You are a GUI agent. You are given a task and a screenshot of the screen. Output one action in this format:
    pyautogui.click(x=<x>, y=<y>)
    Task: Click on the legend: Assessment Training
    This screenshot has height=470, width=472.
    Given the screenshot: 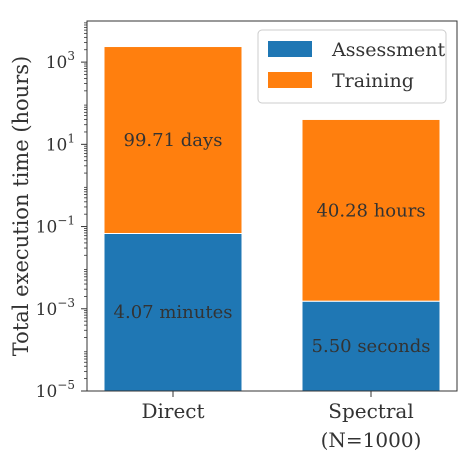 What is the action you would take?
    pyautogui.click(x=352, y=66)
    